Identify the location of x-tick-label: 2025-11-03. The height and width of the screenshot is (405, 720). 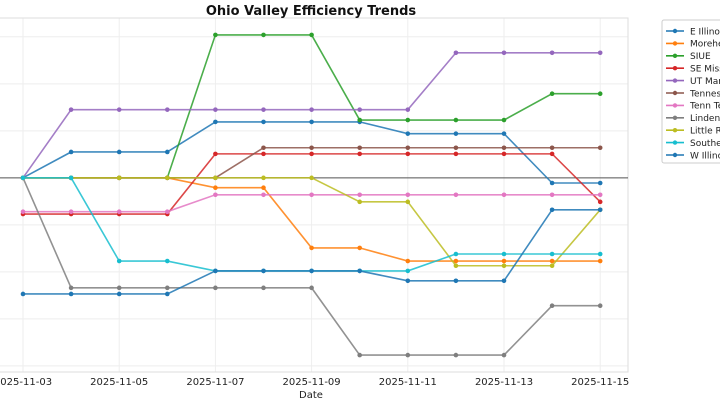
(26, 382).